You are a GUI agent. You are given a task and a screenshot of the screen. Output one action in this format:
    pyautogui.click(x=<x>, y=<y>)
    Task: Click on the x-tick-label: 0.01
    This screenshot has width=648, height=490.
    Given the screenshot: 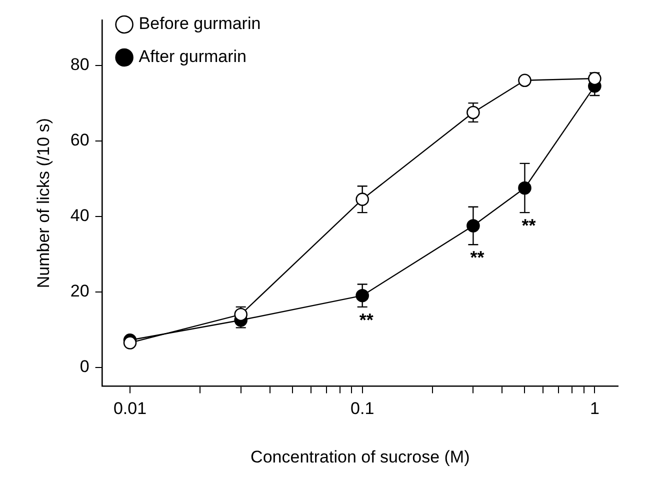 What is the action you would take?
    pyautogui.click(x=130, y=408)
    